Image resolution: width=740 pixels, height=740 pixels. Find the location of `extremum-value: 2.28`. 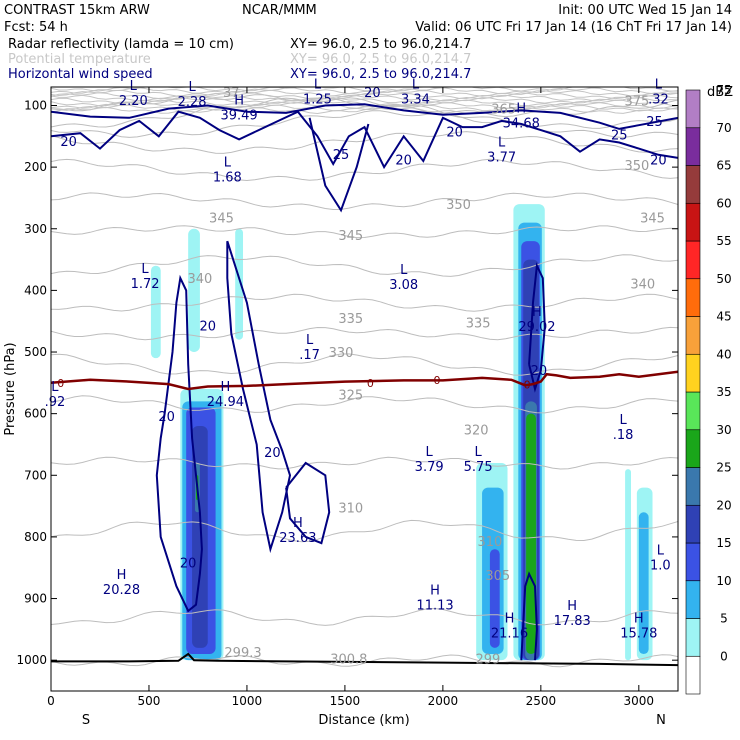

extremum-value: 2.28 is located at coordinates (192, 102).